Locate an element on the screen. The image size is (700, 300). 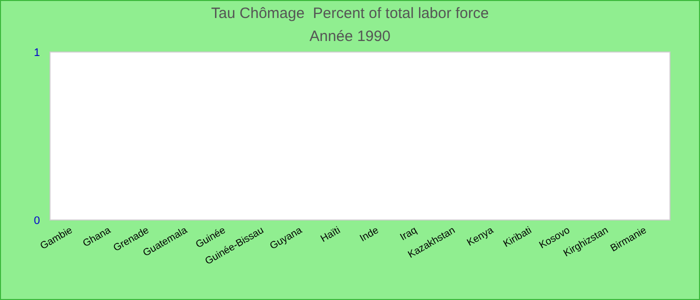
x-tick-label: Inde is located at coordinates (370, 234).